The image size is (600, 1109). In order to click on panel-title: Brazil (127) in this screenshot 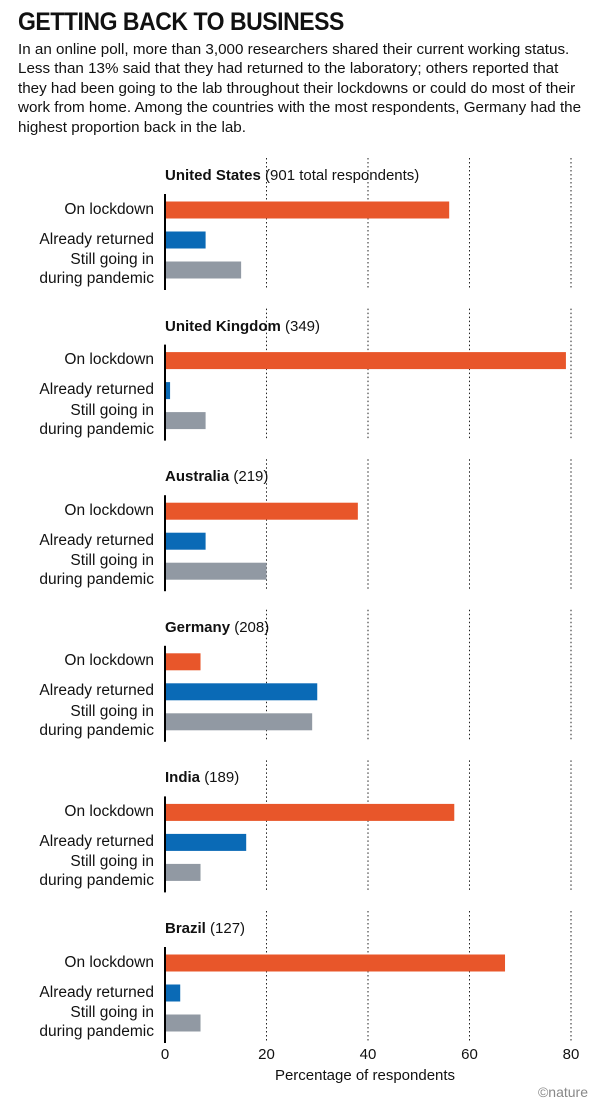, I will do `click(205, 928)`.